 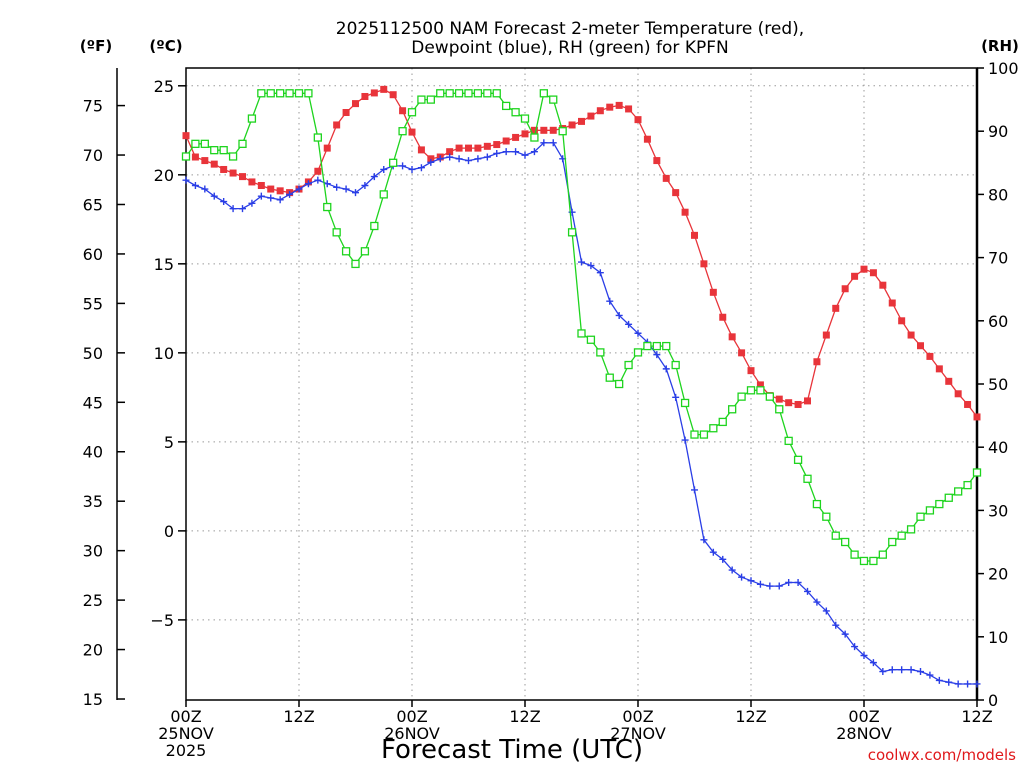 I want to click on fahrenheit-tick-label: 15, so click(x=93, y=699).